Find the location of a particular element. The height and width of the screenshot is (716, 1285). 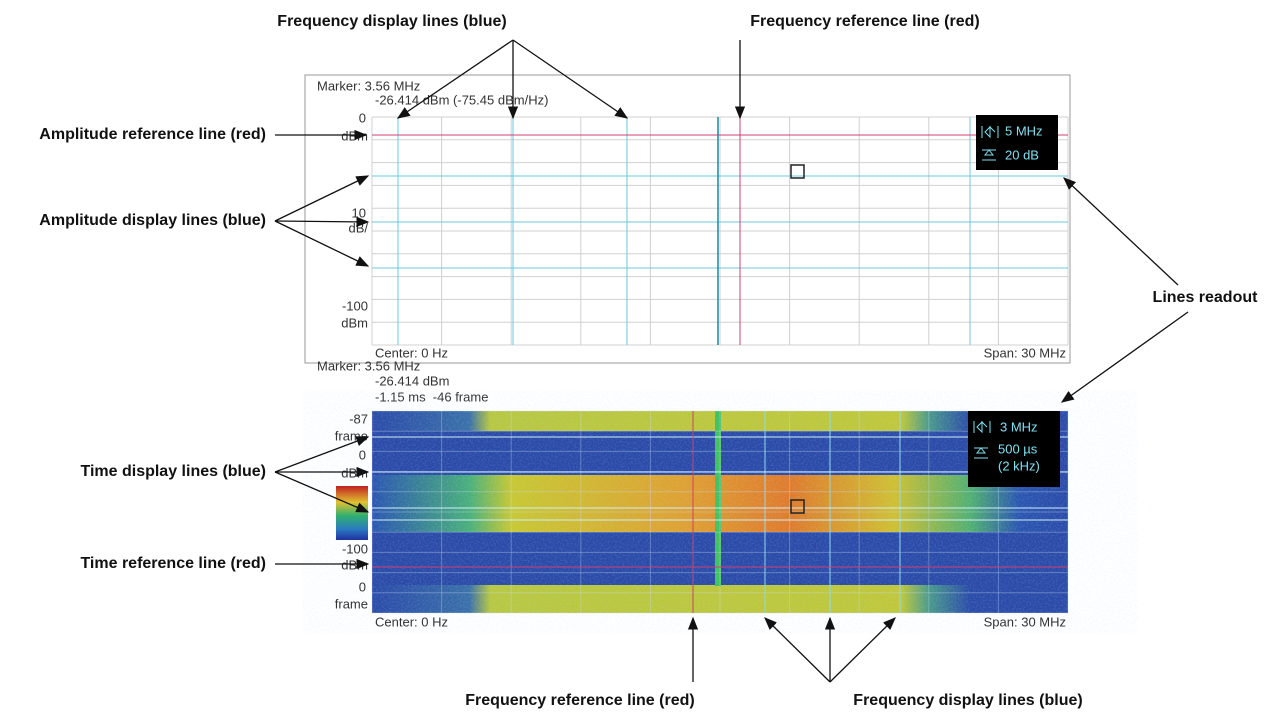

readout-time: 500 µs is located at coordinates (1018, 448).